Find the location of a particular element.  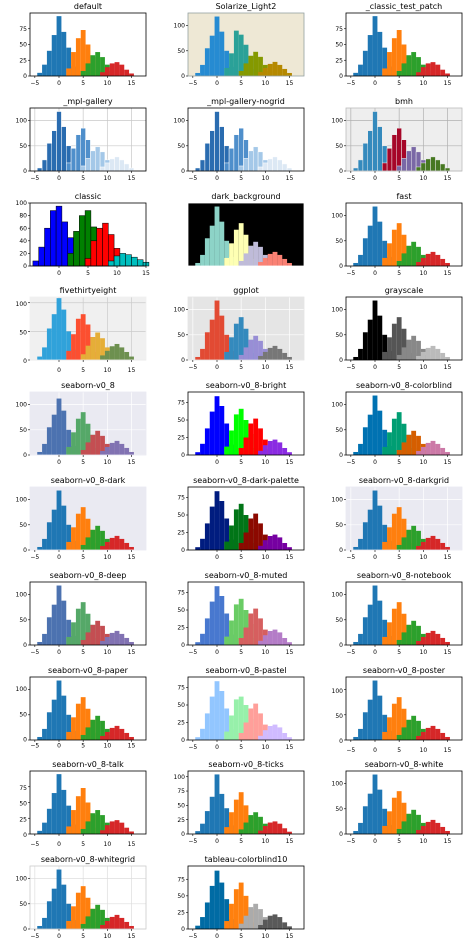

chart-svg: 0 5 10 15 0 50 100 fivethirtyeight is located at coordinates (81, 330).